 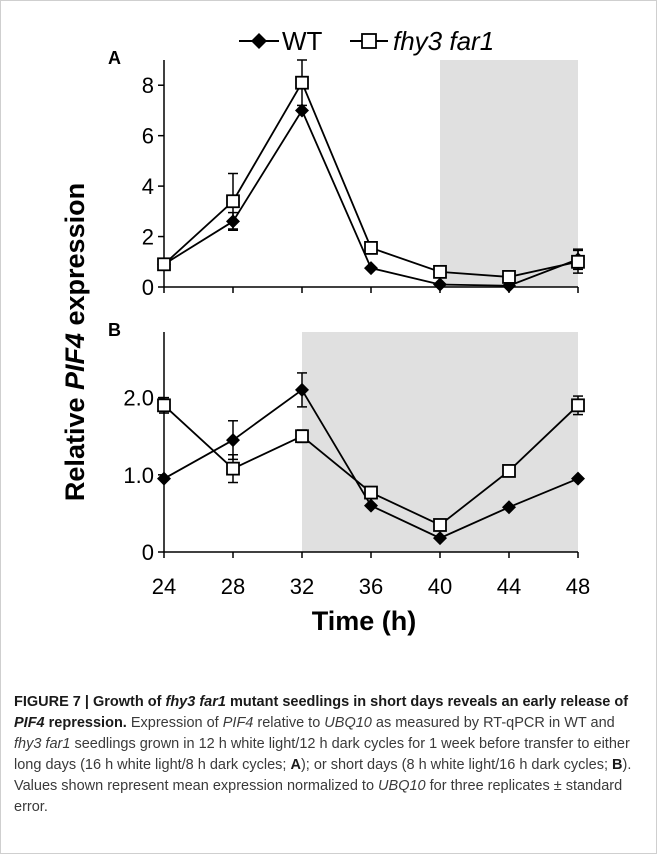 What do you see at coordinates (114, 58) in the screenshot?
I see `panel-label-a: A` at bounding box center [114, 58].